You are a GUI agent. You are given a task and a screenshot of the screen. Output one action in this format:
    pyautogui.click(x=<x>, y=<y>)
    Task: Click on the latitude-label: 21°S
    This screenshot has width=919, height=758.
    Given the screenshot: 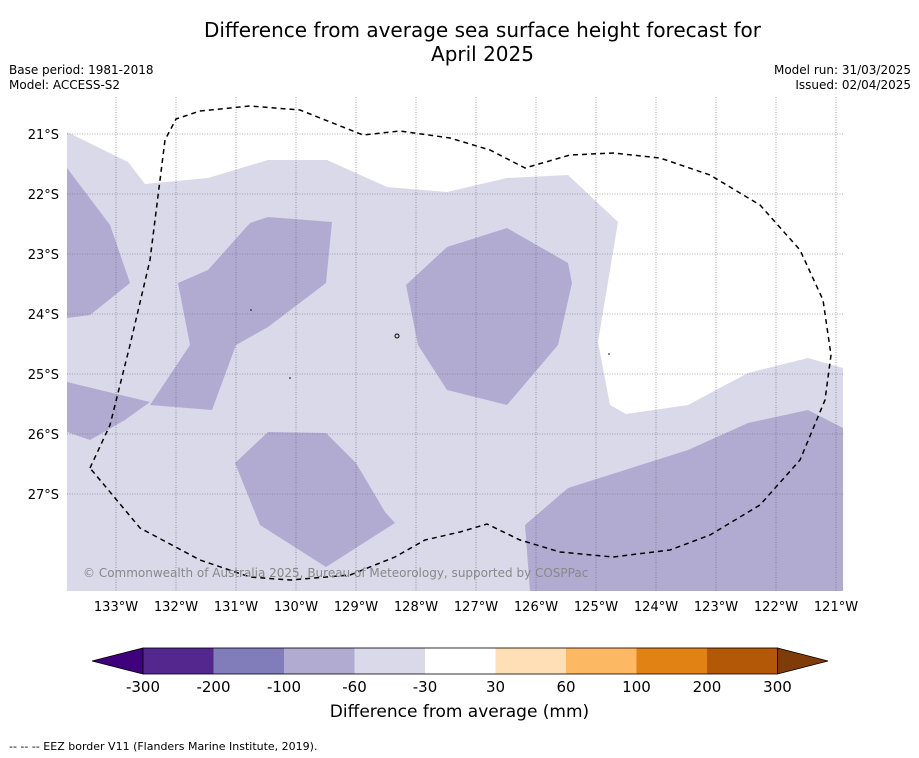 What is the action you would take?
    pyautogui.click(x=43, y=135)
    